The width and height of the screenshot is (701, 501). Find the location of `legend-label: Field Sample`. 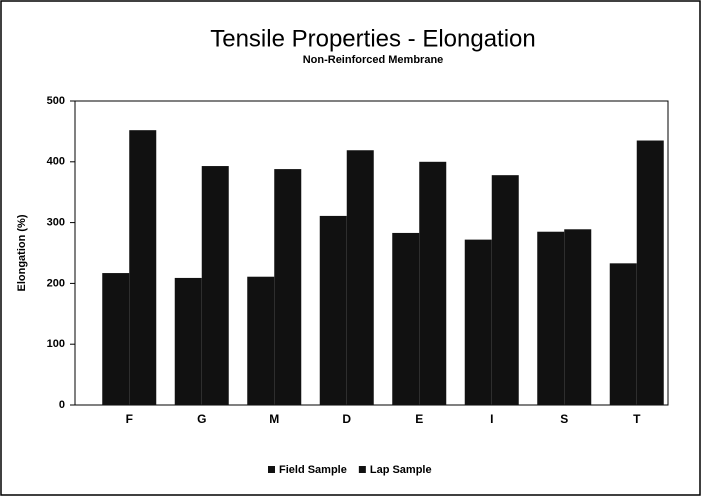

legend-label: Field Sample is located at coordinates (313, 470).